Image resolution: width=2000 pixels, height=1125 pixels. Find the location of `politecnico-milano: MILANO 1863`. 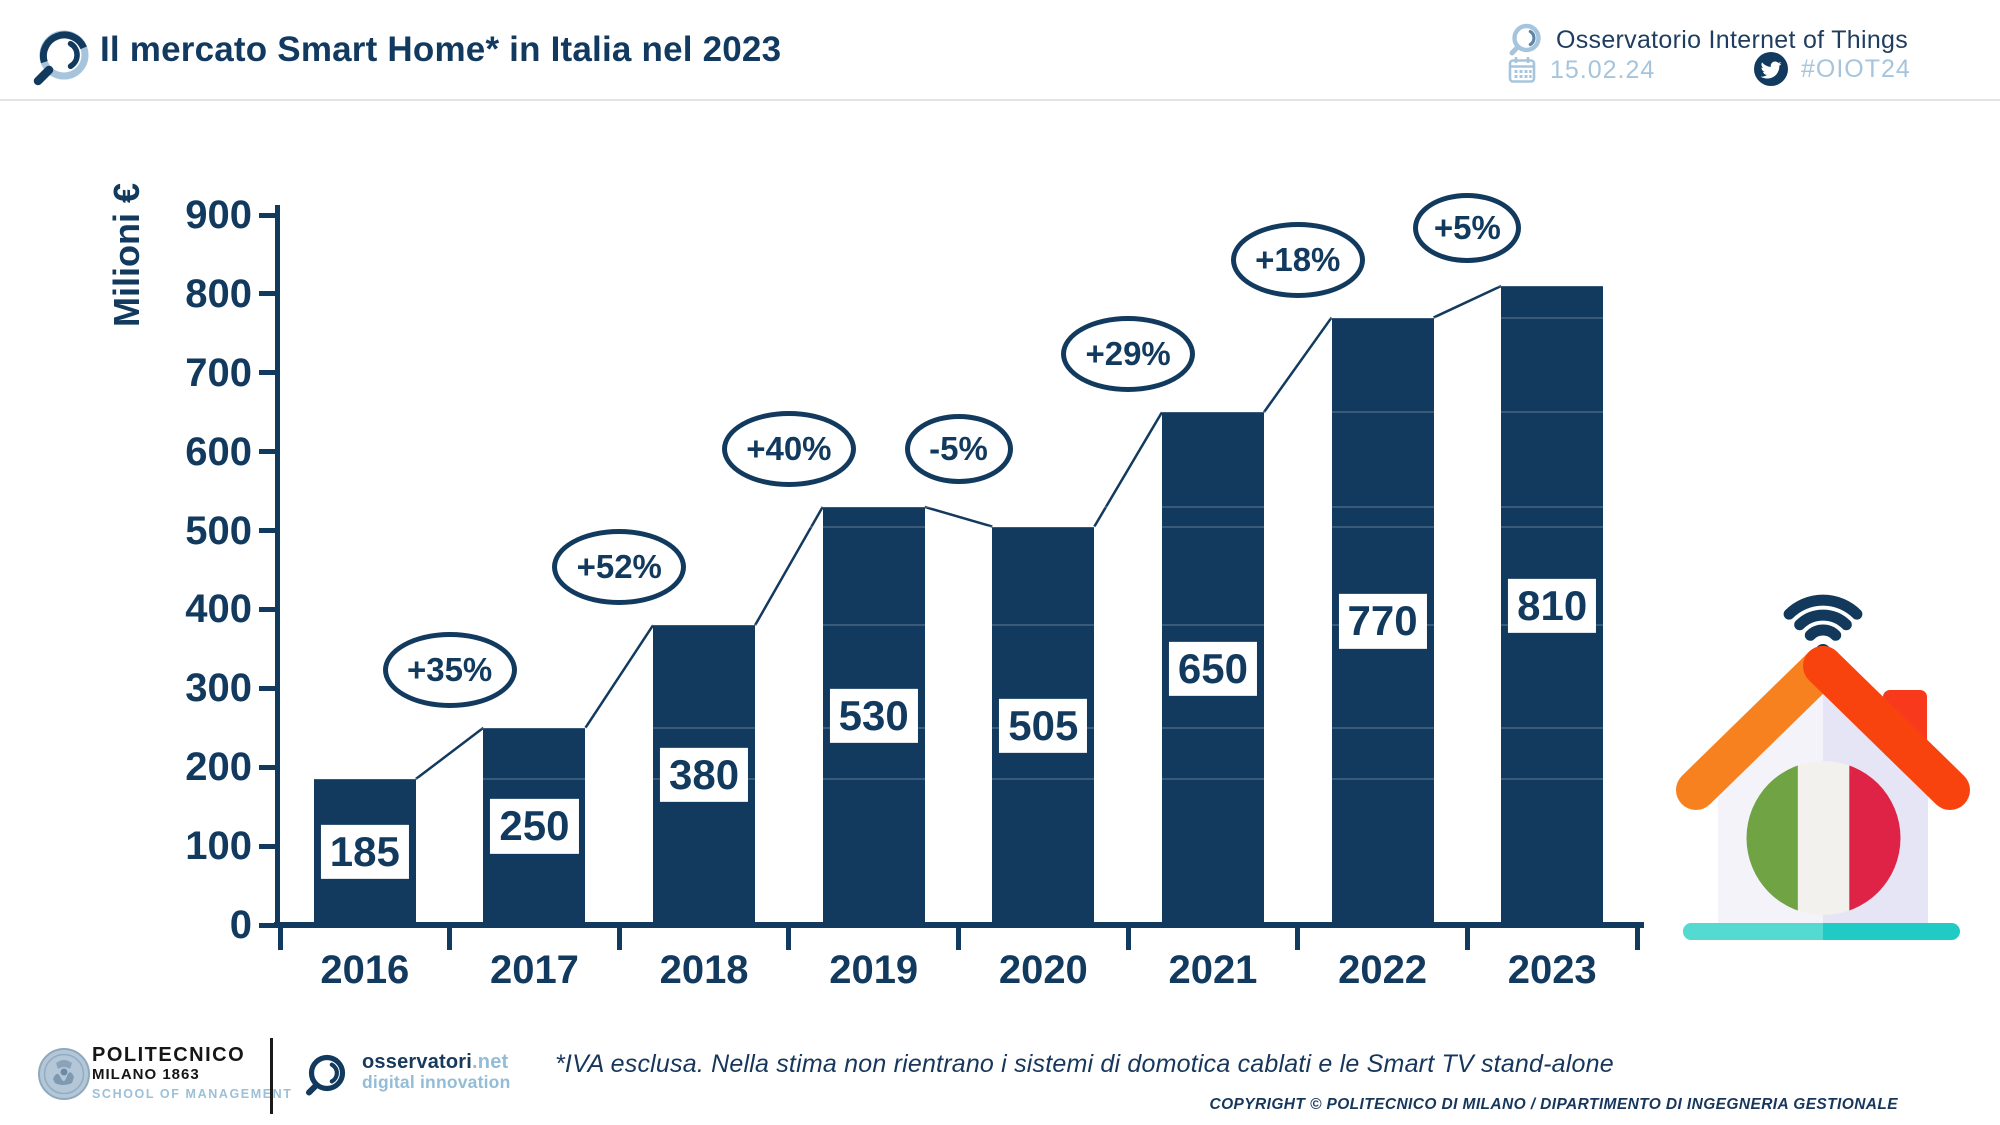

politecnico-milano: MILANO 1863 is located at coordinates (146, 1074).